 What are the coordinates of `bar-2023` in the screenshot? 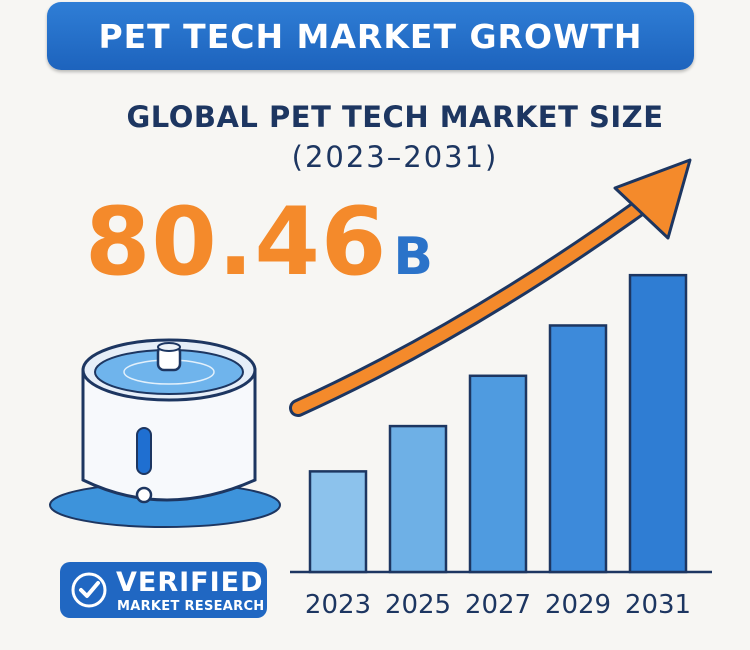 It's located at (338, 522).